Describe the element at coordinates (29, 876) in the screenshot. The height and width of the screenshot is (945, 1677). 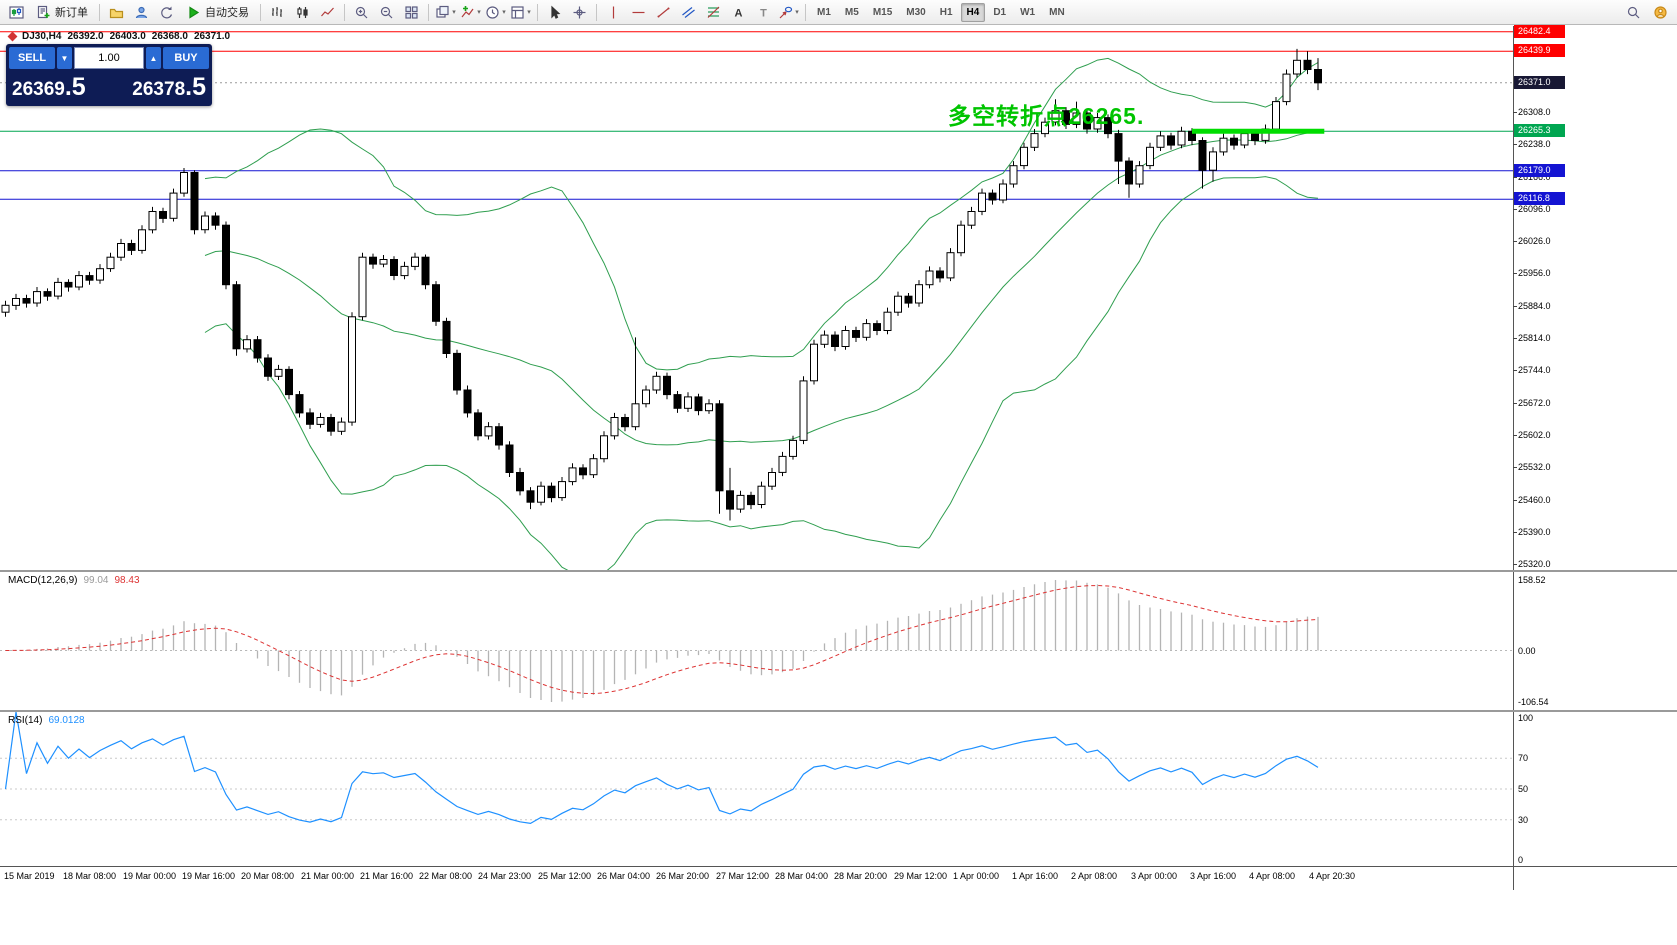
I see `time-label: 15 Mar 2019` at that location.